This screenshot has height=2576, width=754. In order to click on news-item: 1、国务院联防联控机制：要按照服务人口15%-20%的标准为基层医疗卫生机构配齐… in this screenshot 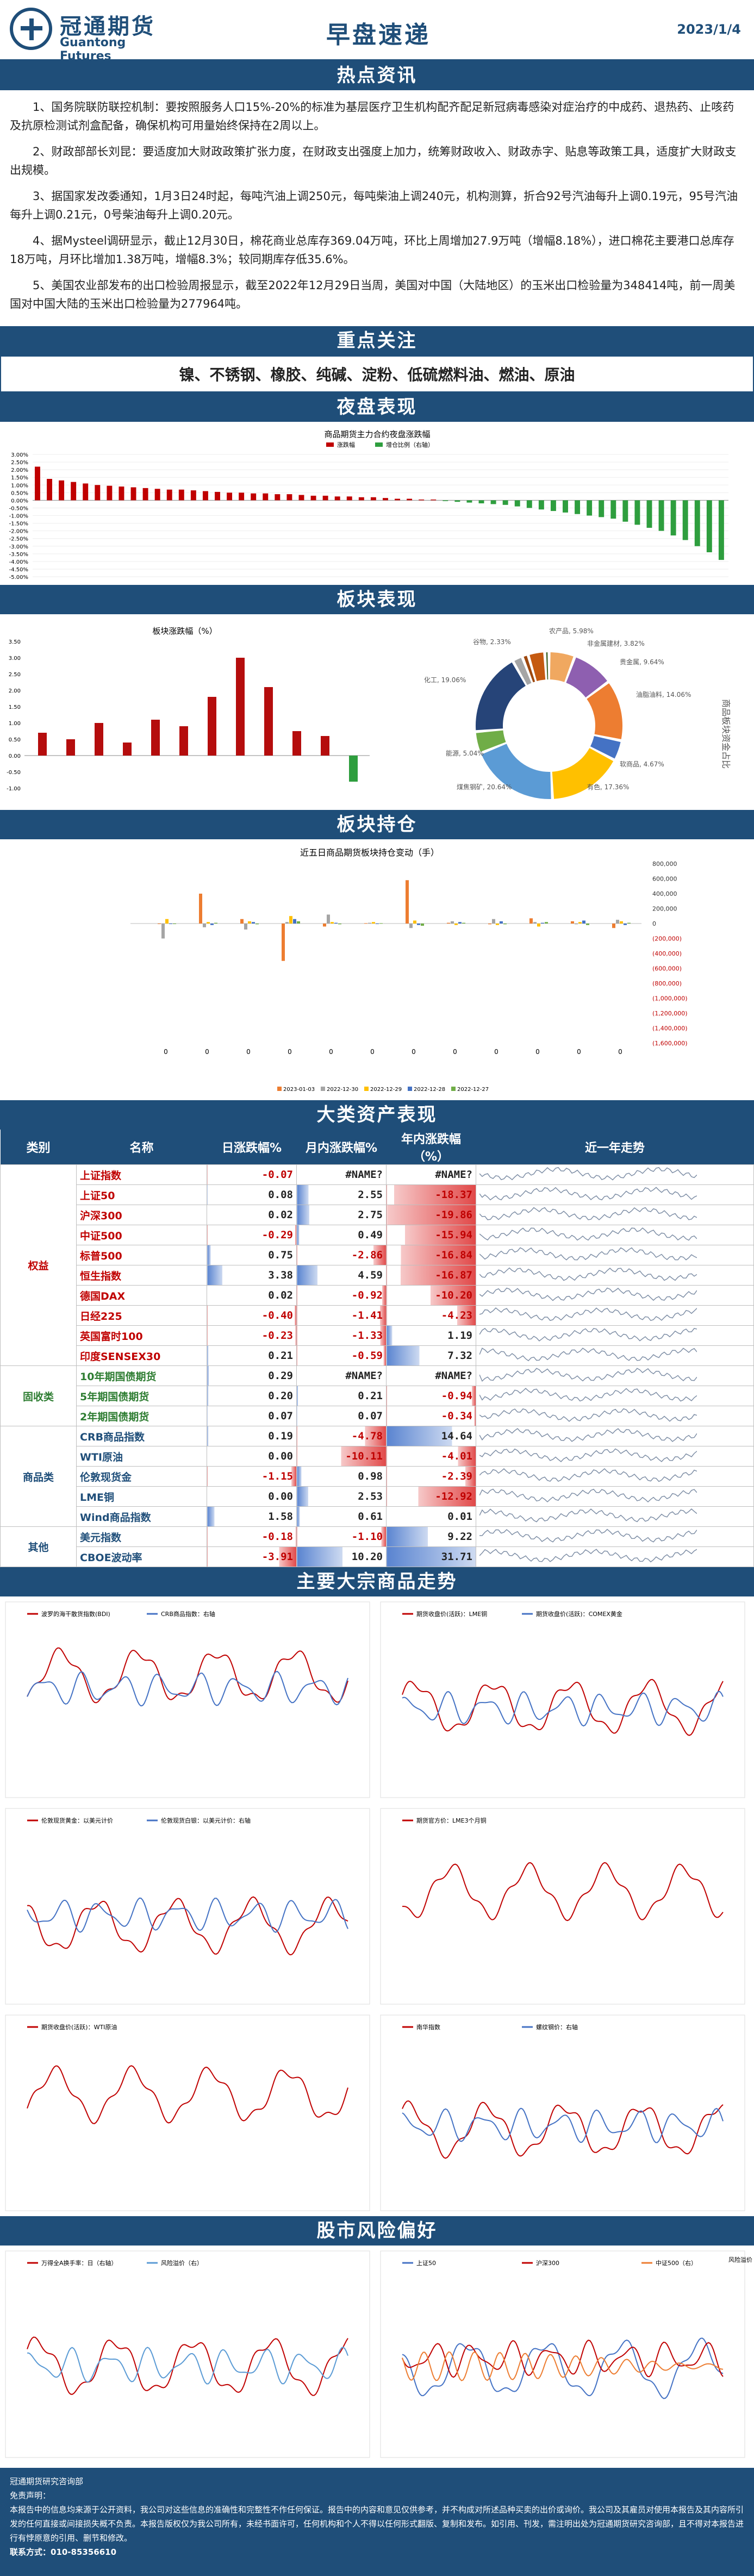, I will do `click(372, 117)`.